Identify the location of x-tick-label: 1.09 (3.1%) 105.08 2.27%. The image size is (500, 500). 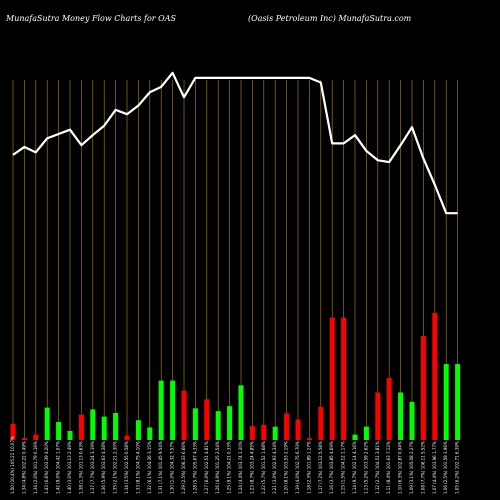
(411, 467).